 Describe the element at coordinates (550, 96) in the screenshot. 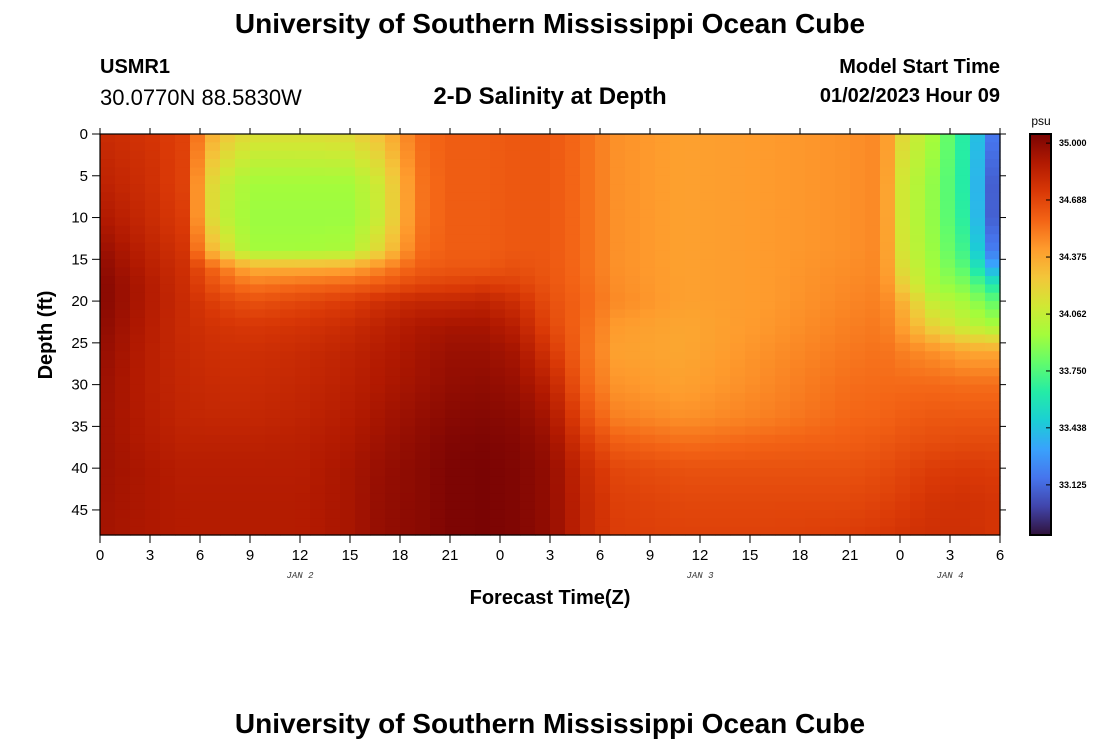

I see `plot-title: 2-D Salinity at Depth` at that location.